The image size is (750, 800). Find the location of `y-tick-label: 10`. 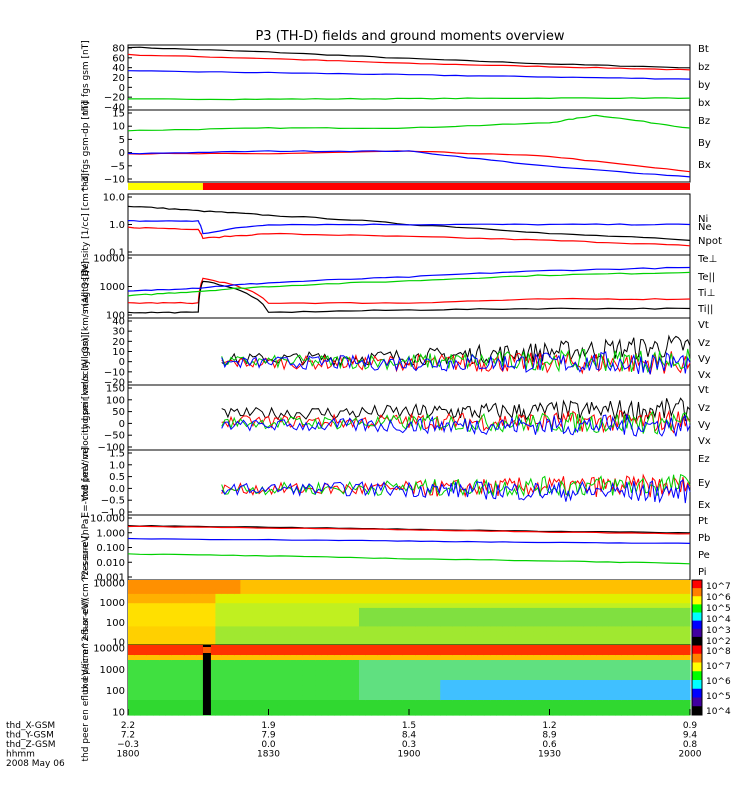

y-tick-label: 10 is located at coordinates (118, 643).